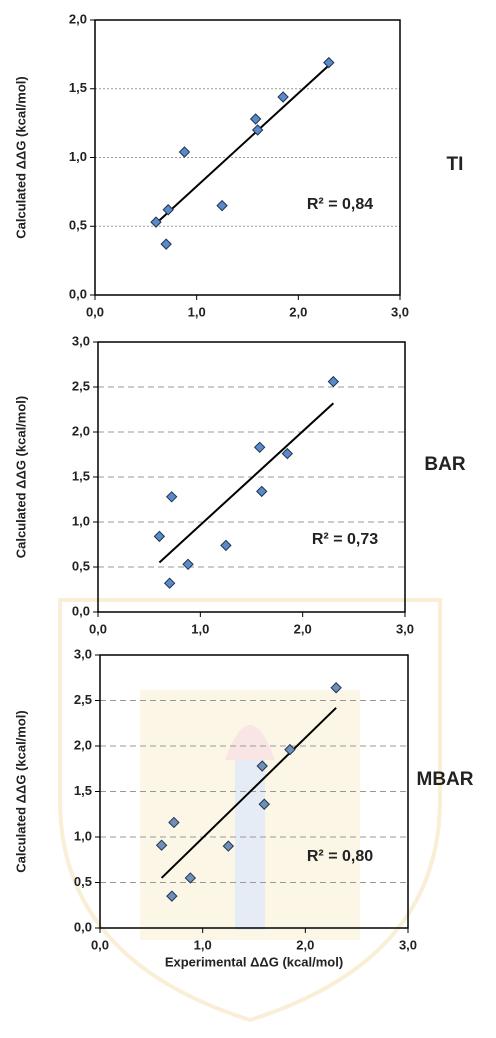 The width and height of the screenshot is (496, 1038). What do you see at coordinates (254, 961) in the screenshot?
I see `x-axis-label: Experimental ΔΔG (kcal/mol)` at bounding box center [254, 961].